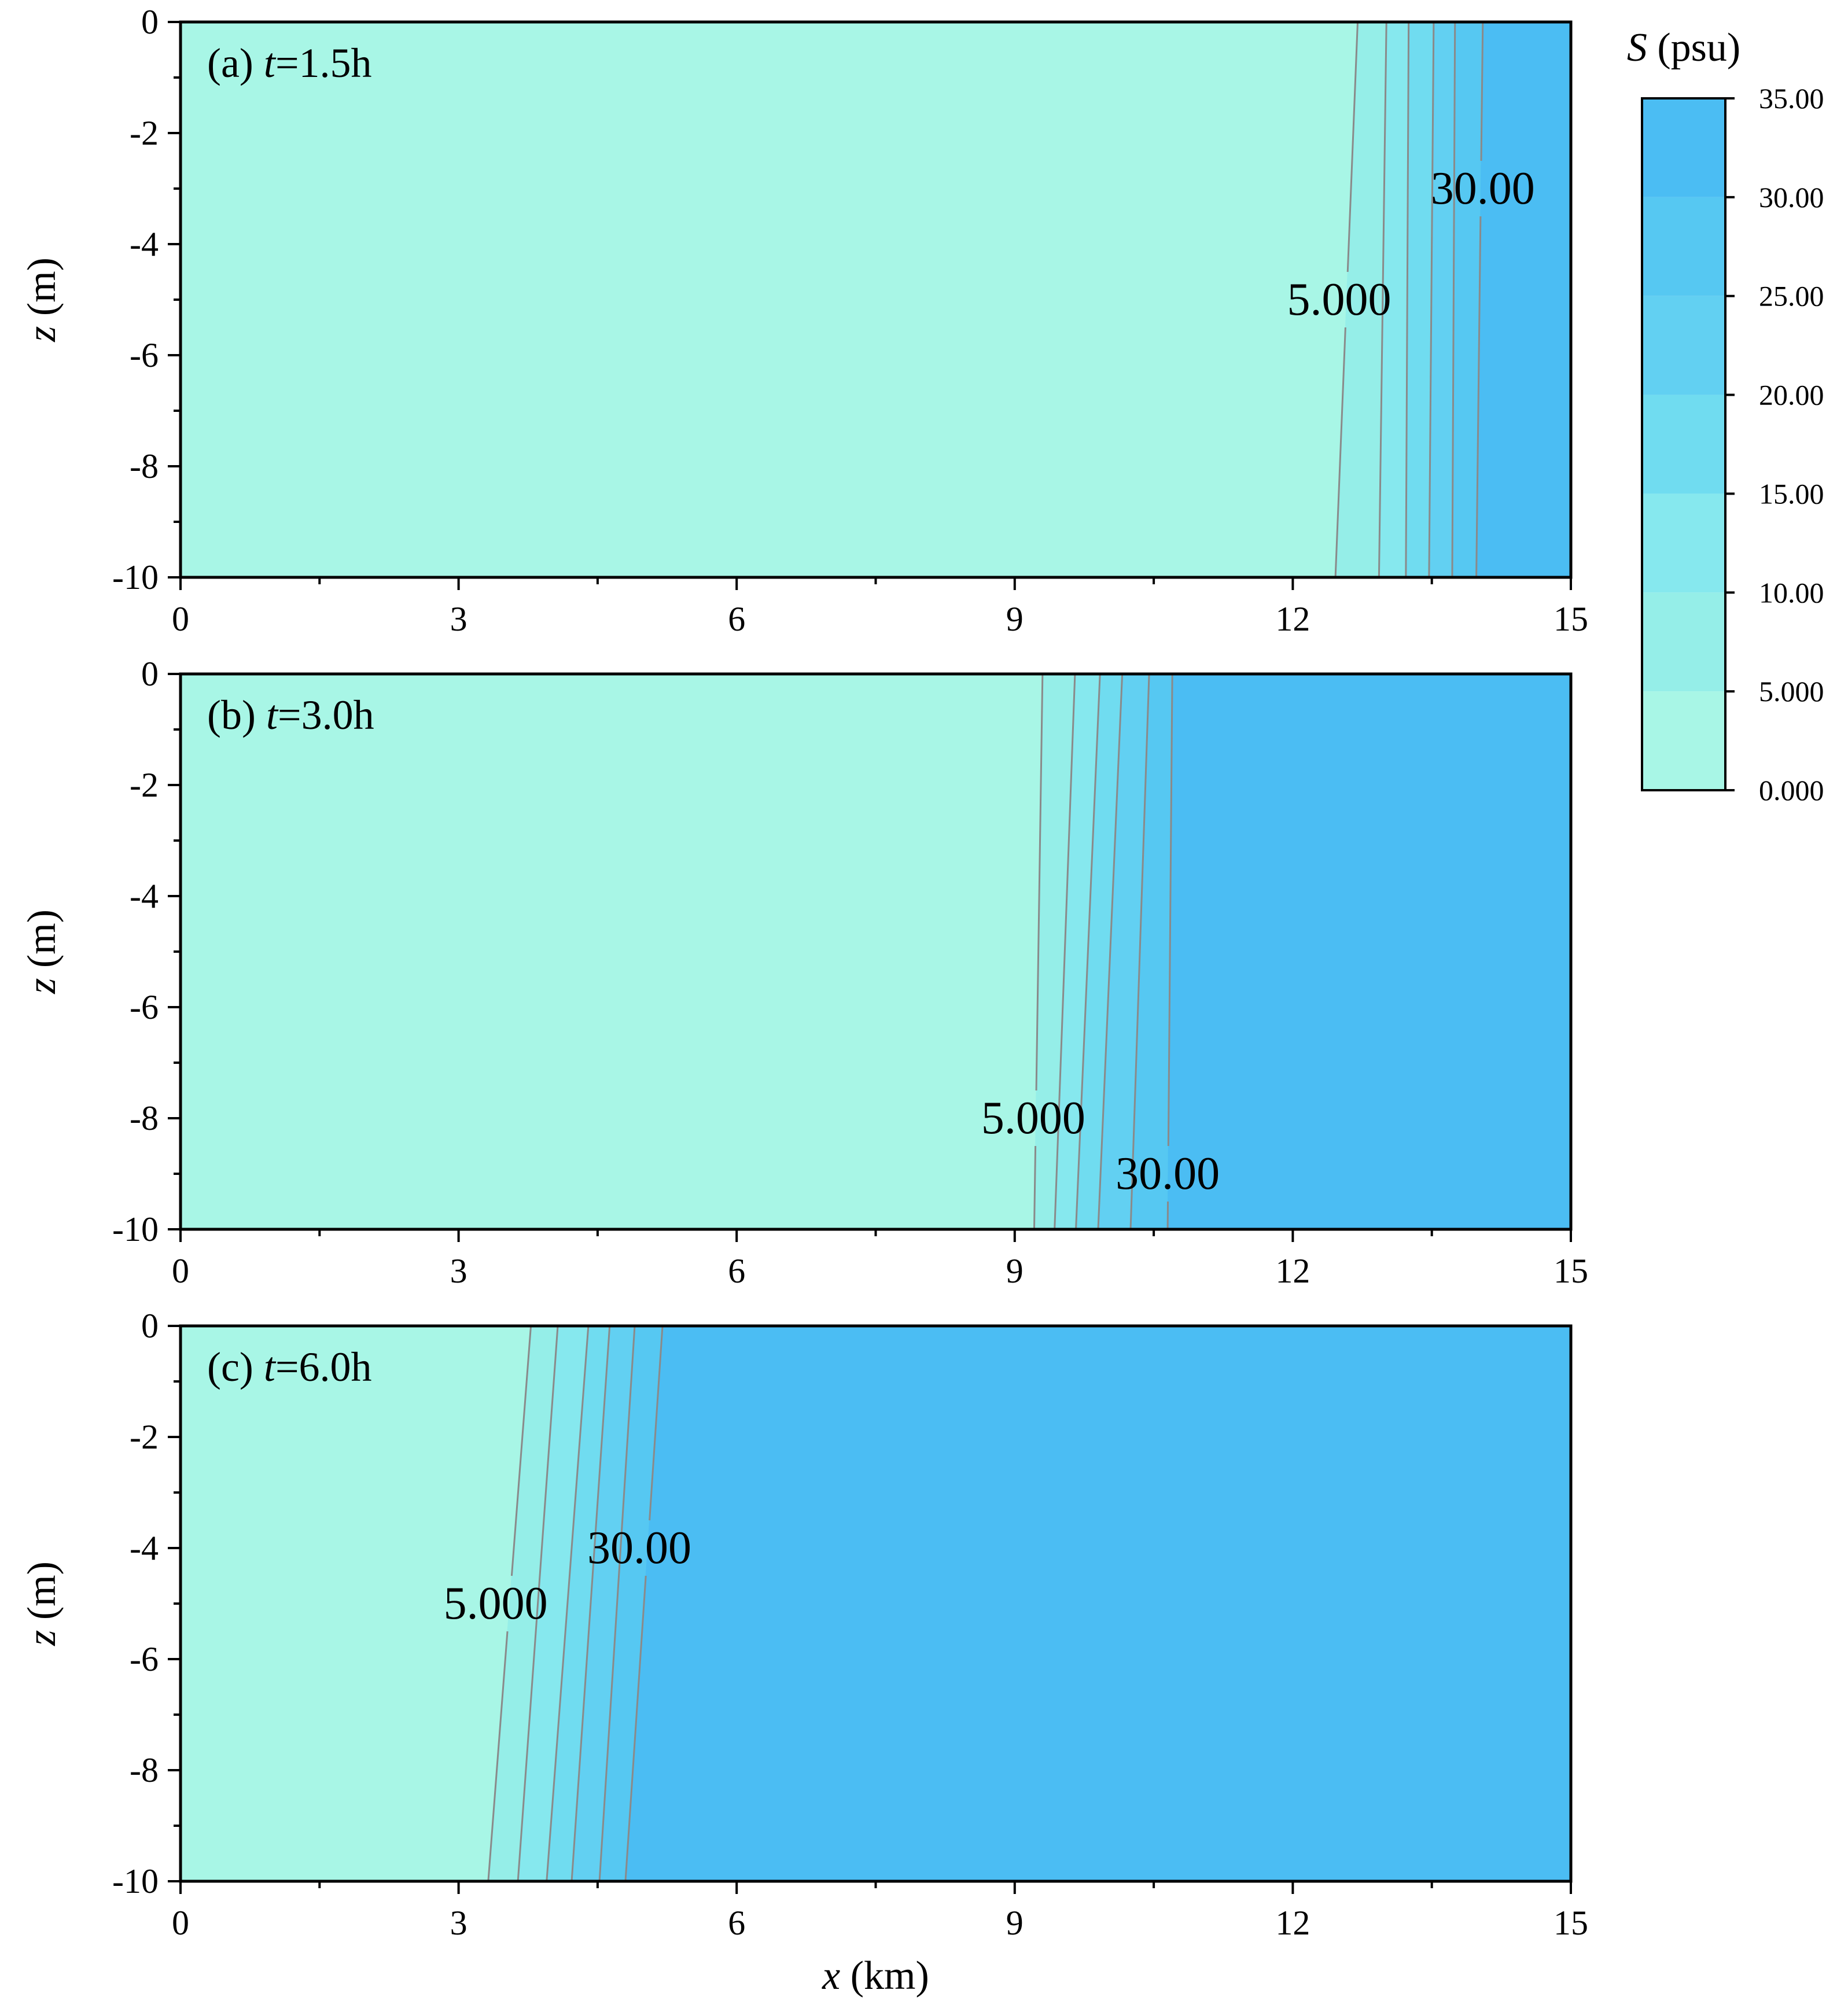 The height and width of the screenshot is (2001, 1848). What do you see at coordinates (1791, 296) in the screenshot?
I see `colorbar-tick-label: 25.00` at bounding box center [1791, 296].